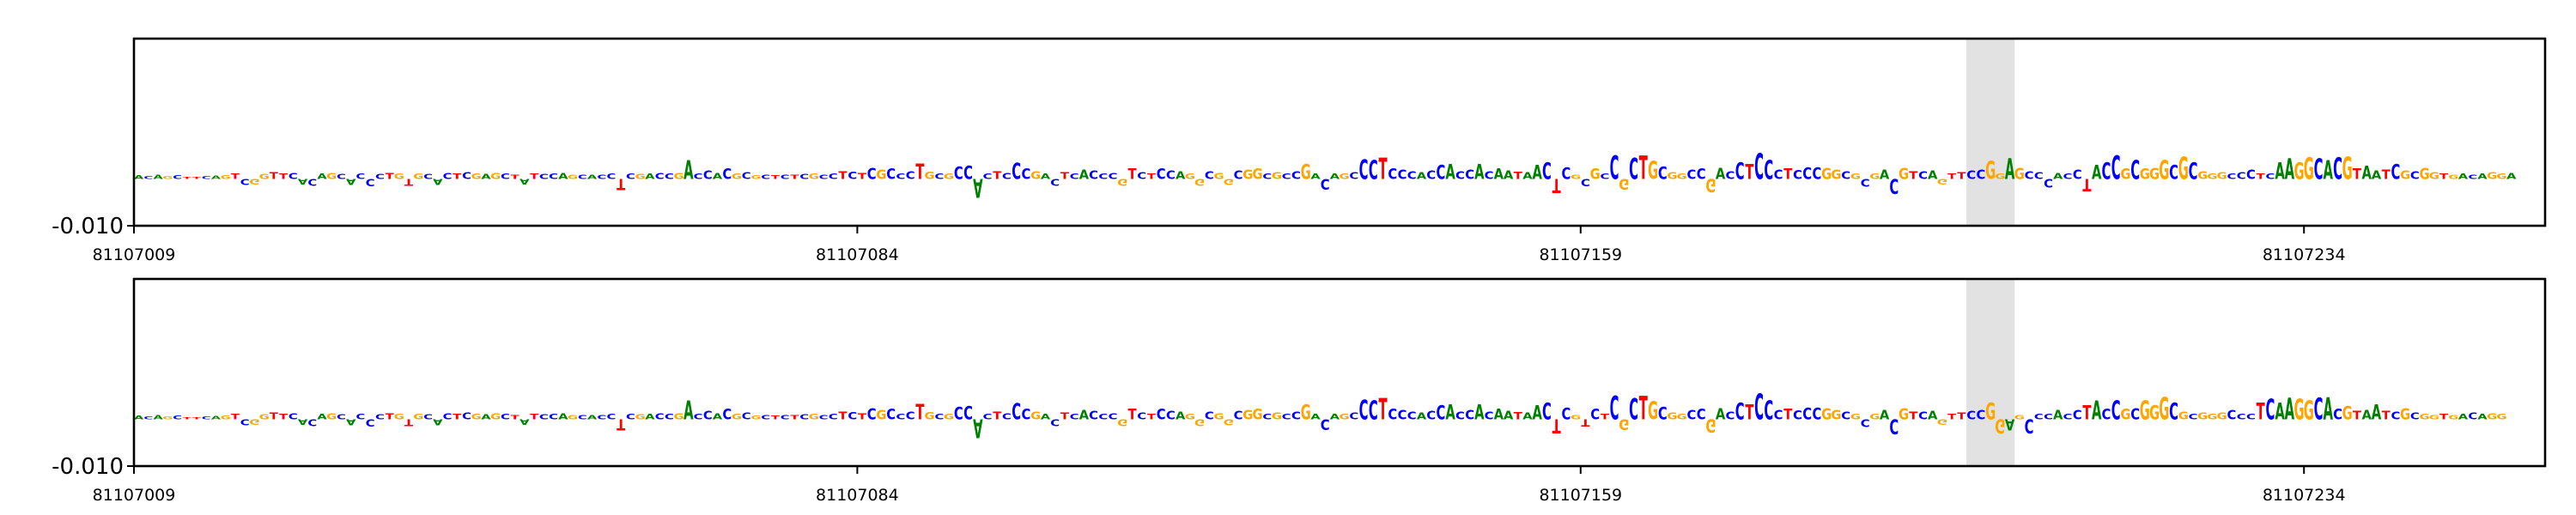 The height and width of the screenshot is (515, 2576). I want to click on x-tick-label: 81107159, so click(1580, 254).